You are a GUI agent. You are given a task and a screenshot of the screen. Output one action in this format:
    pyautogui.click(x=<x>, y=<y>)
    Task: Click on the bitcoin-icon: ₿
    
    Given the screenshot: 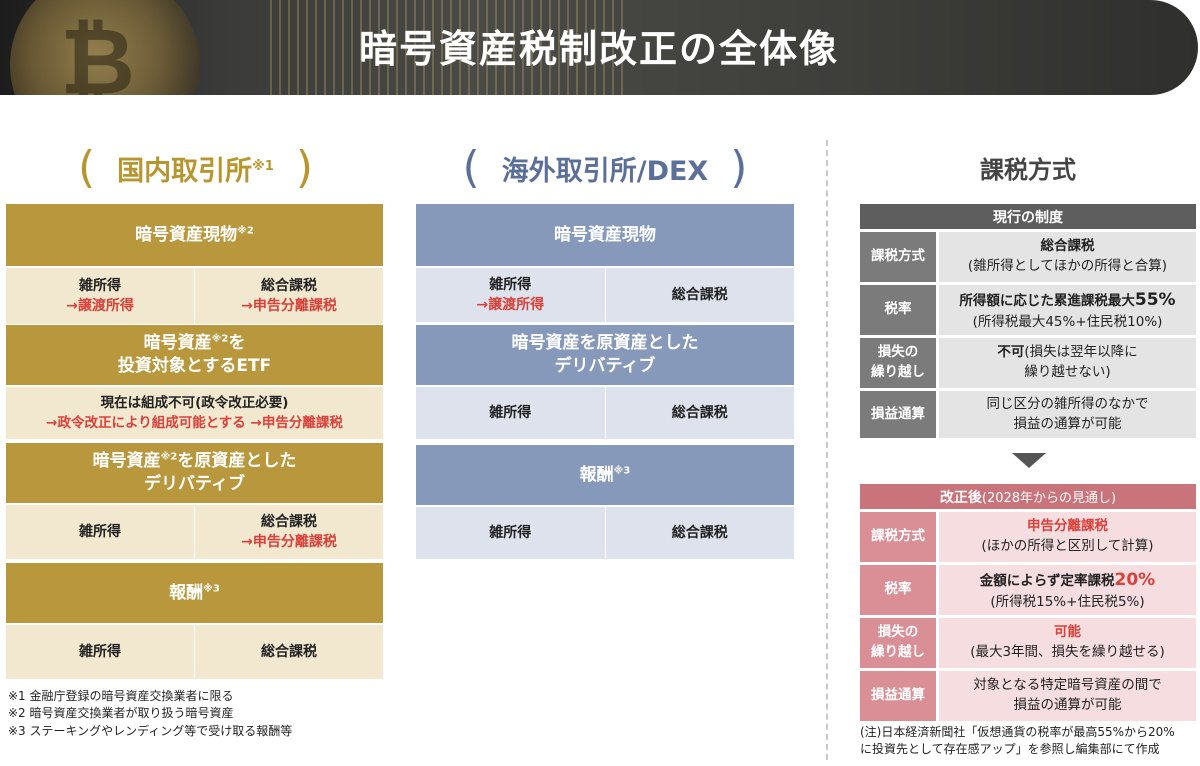 What is the action you would take?
    pyautogui.click(x=97, y=51)
    